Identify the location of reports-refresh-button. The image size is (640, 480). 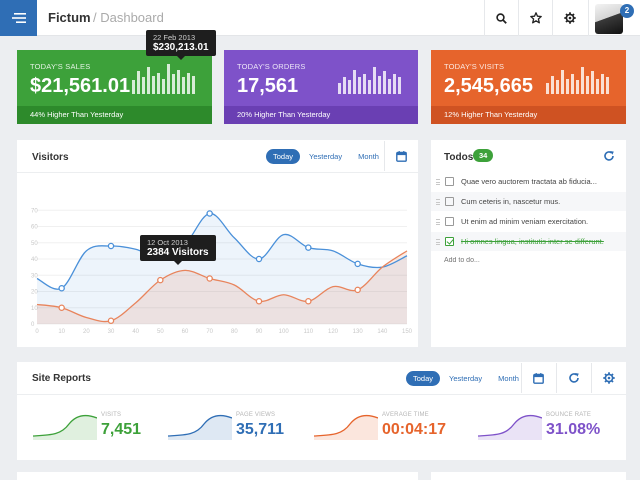
(573, 378).